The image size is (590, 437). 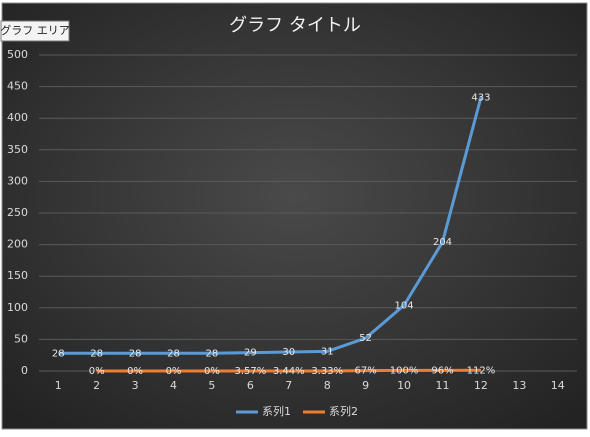 I want to click on data-label: 3.33%, so click(x=327, y=371).